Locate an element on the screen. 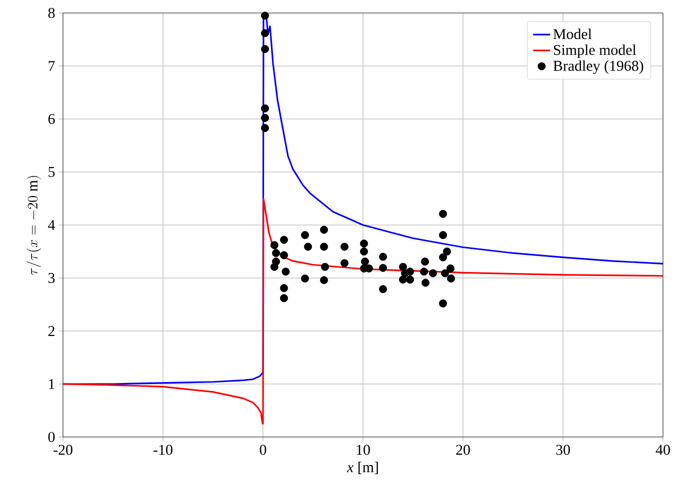  y-tick-label: 0 is located at coordinates (51, 437).